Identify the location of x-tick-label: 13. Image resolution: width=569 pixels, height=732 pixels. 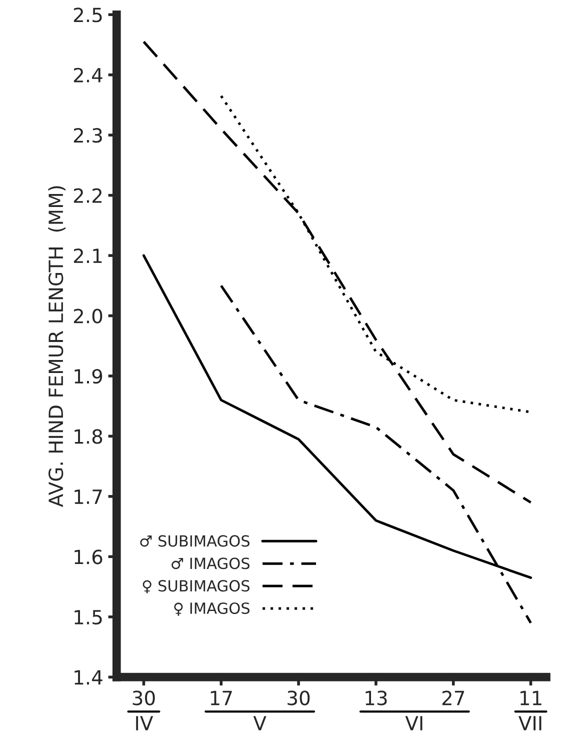
(376, 698).